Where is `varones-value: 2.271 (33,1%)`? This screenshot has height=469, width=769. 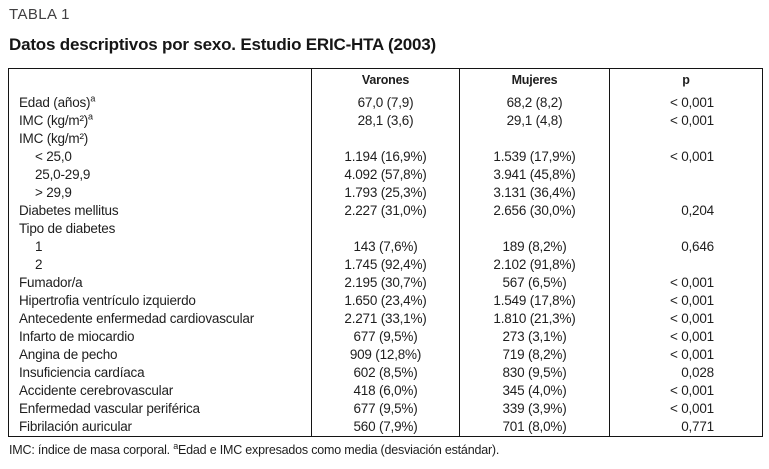 varones-value: 2.271 (33,1%) is located at coordinates (385, 319).